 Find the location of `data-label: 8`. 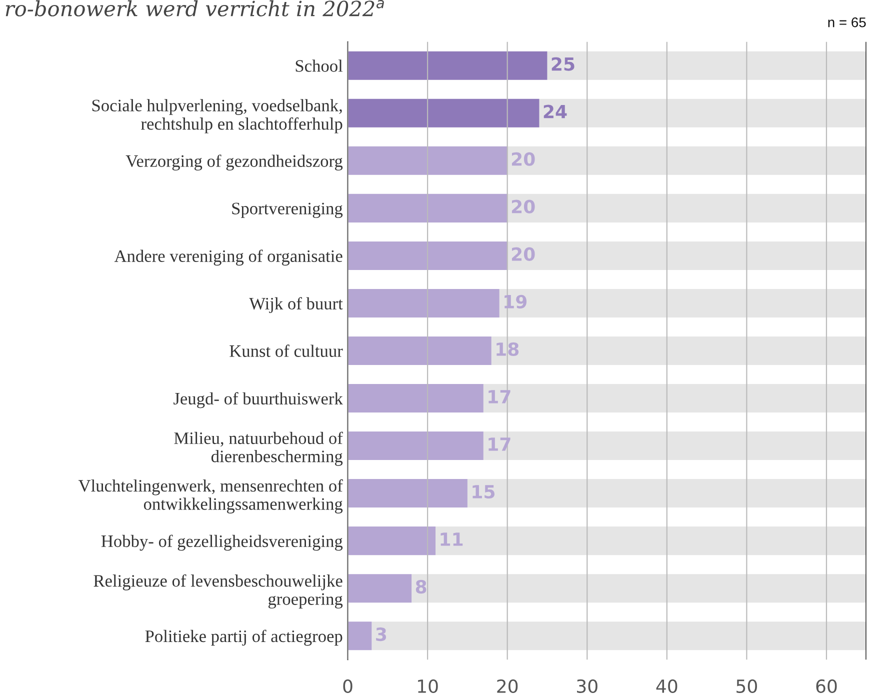

data-label: 8 is located at coordinates (421, 587).